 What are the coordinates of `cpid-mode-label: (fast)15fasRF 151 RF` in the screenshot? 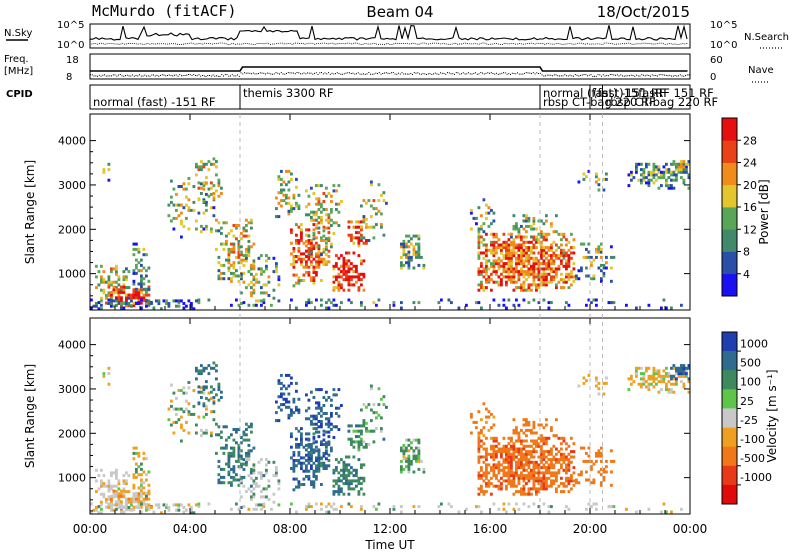 It's located at (653, 93).